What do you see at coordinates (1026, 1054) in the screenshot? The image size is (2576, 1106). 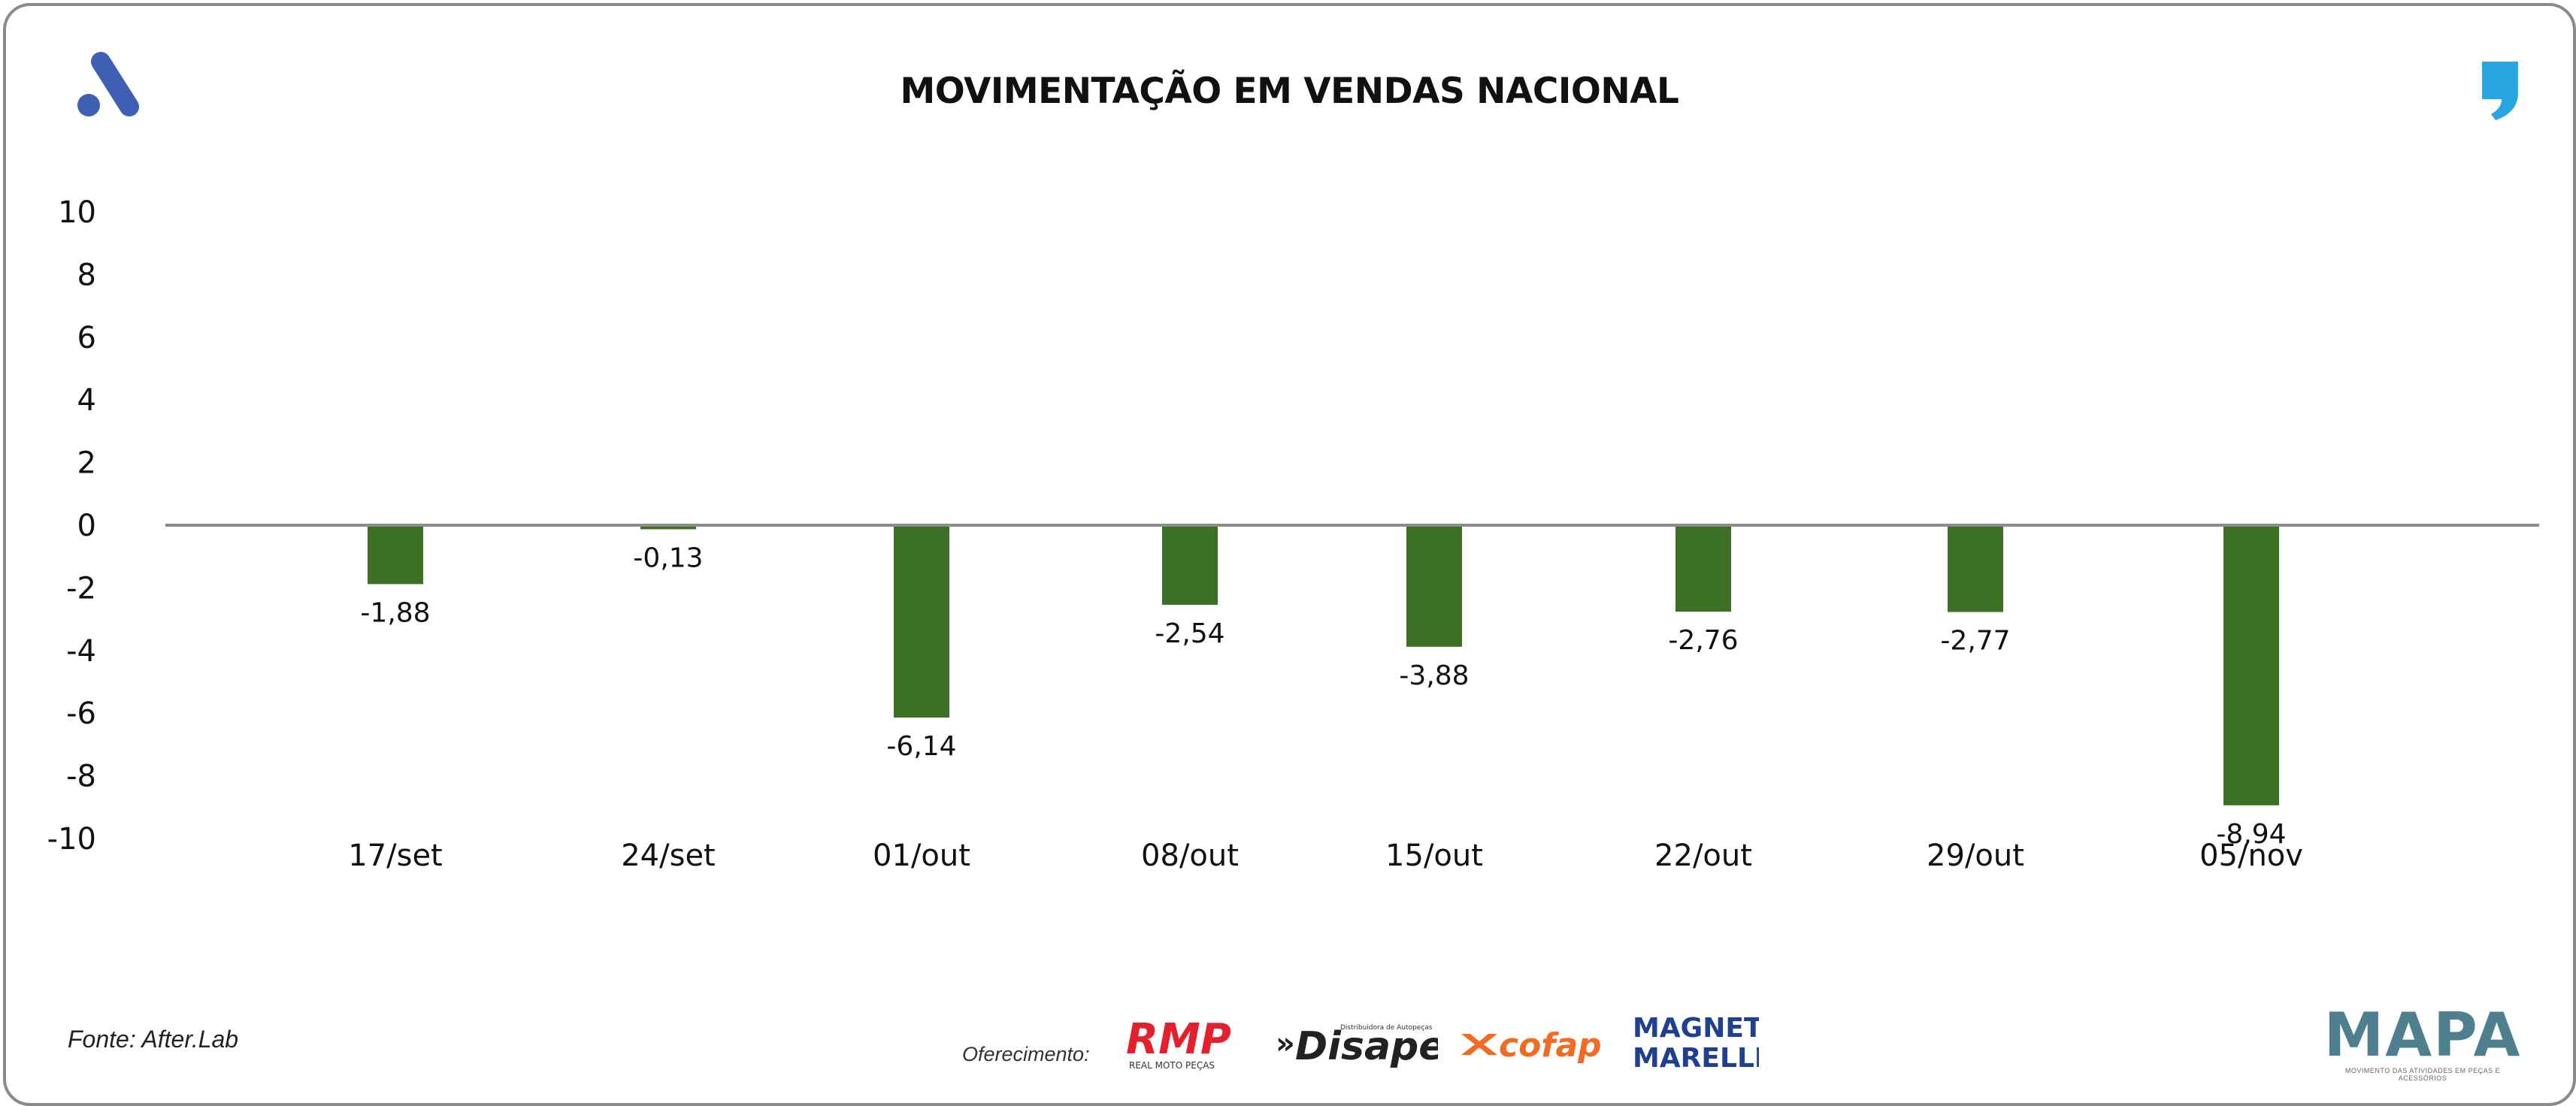 I see `sponsor-label: Oferecimento:` at bounding box center [1026, 1054].